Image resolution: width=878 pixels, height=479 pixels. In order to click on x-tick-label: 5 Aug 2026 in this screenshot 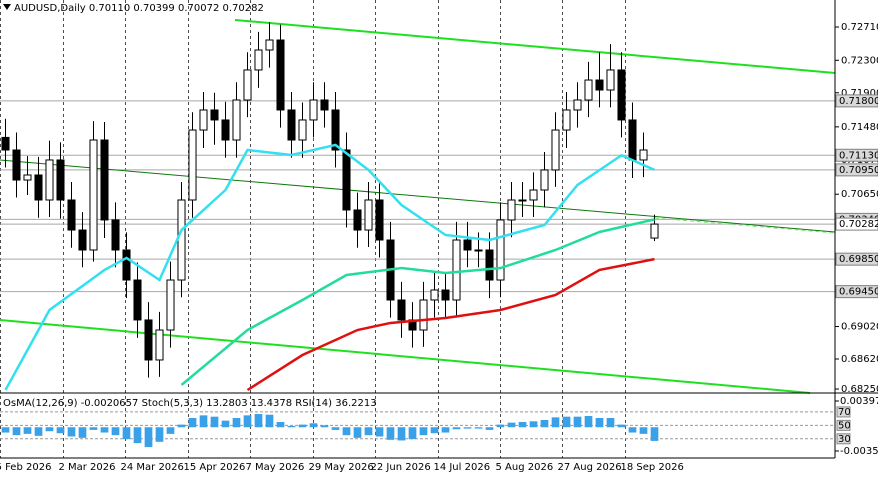, I will do `click(525, 467)`.